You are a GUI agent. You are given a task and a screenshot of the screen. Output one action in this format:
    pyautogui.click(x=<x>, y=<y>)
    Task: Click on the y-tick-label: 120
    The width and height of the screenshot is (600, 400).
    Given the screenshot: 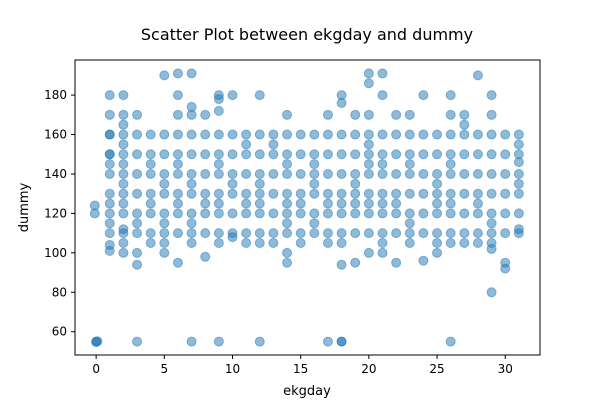 What is the action you would take?
    pyautogui.click(x=55, y=213)
    